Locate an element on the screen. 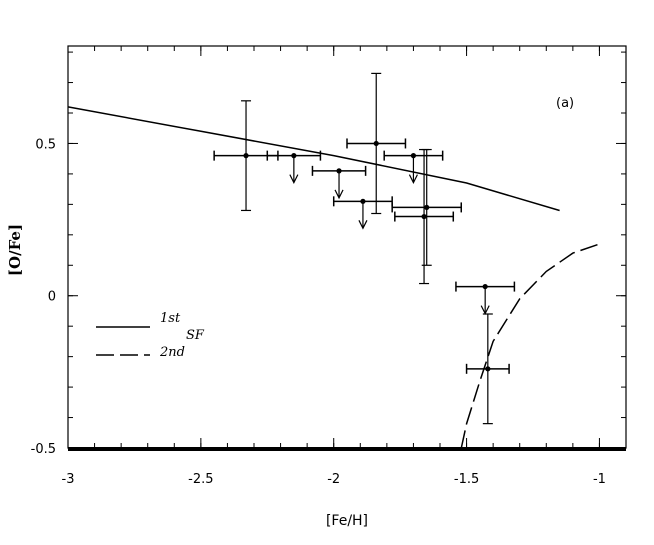 The width and height of the screenshot is (654, 545). y-axis-title: [O/Fe] is located at coordinates (15, 250).